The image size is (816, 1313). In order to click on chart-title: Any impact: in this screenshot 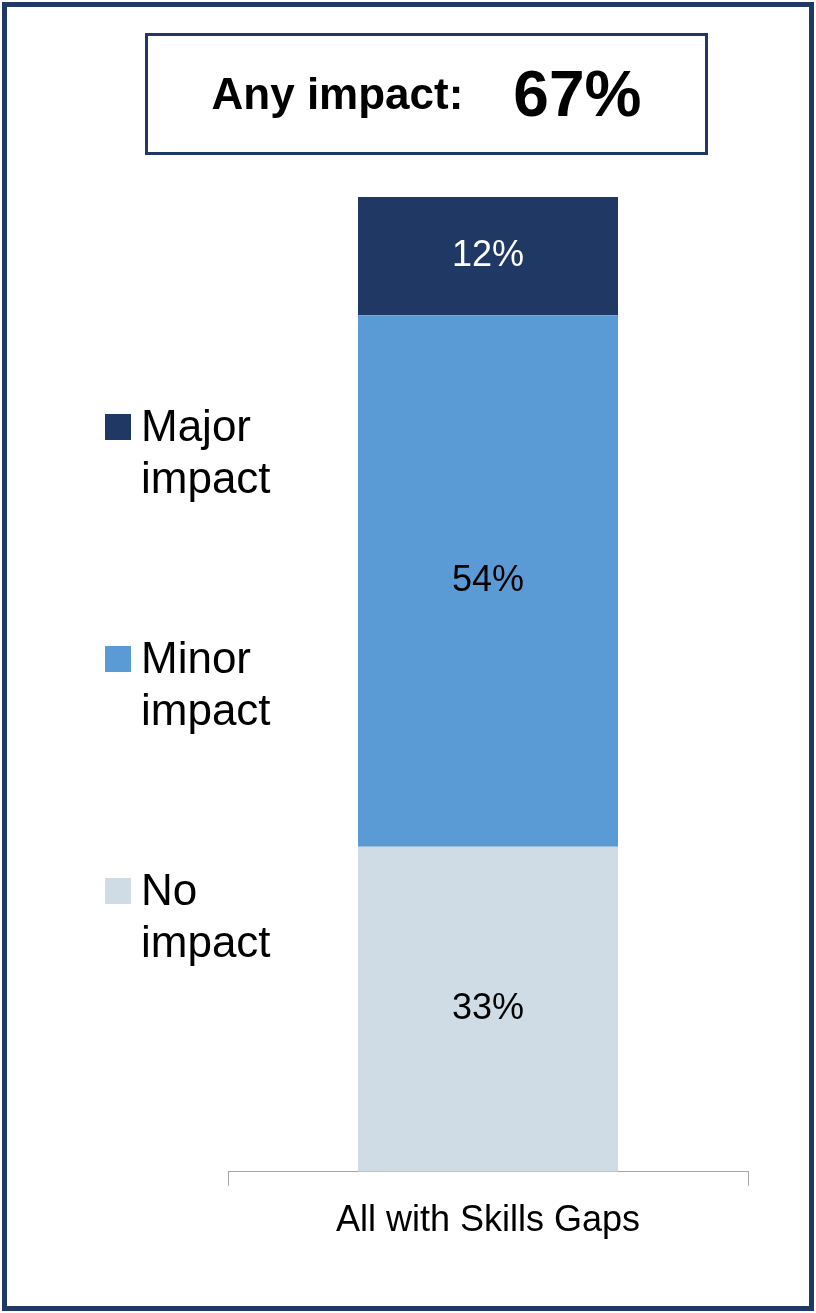, I will do `click(337, 94)`.